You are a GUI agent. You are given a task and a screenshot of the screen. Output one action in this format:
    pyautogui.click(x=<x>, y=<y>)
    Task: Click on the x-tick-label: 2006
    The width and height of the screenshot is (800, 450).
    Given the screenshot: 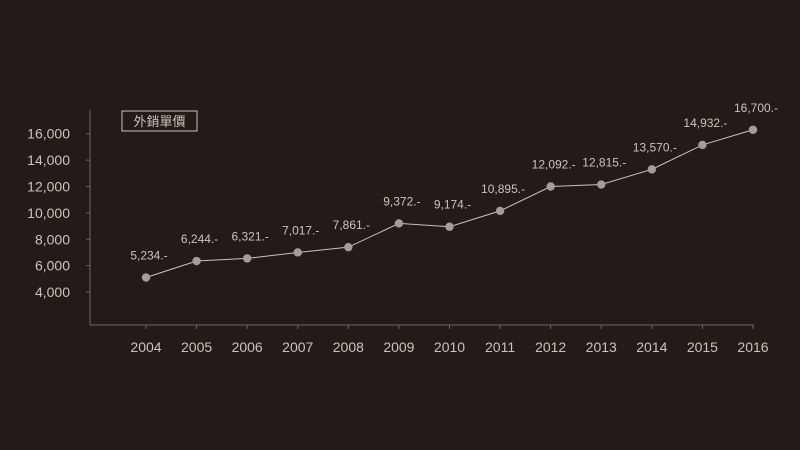 What is the action you would take?
    pyautogui.click(x=247, y=347)
    